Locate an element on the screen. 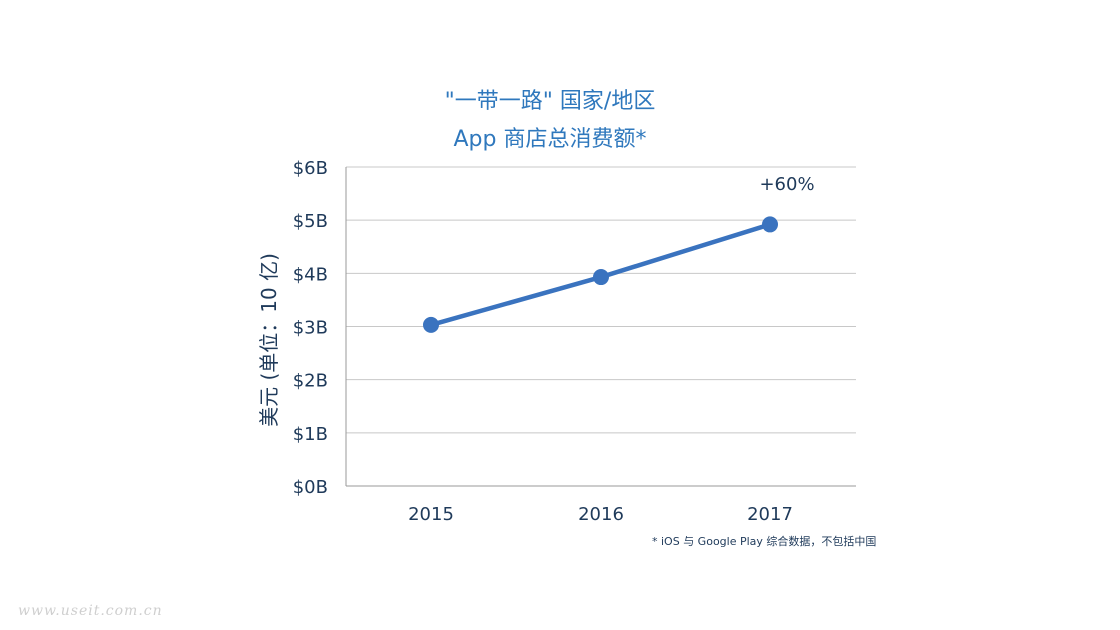  footnote: * iOS 与 Google Play 综合数据，不包括中国 is located at coordinates (764, 541).